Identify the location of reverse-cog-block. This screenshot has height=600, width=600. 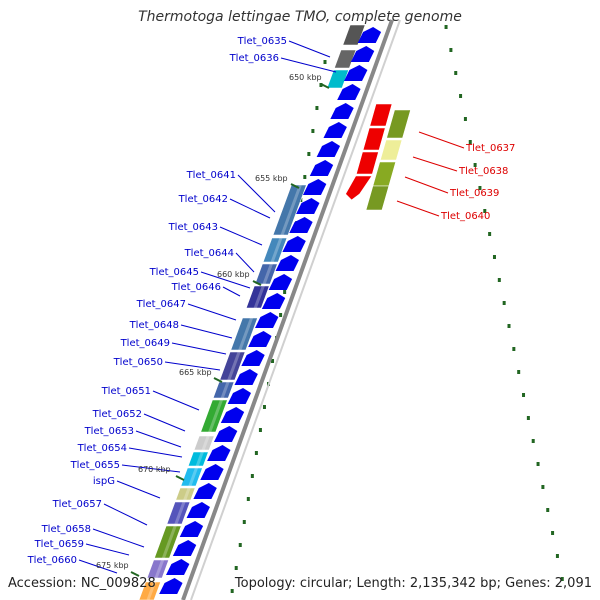
(398, 124).